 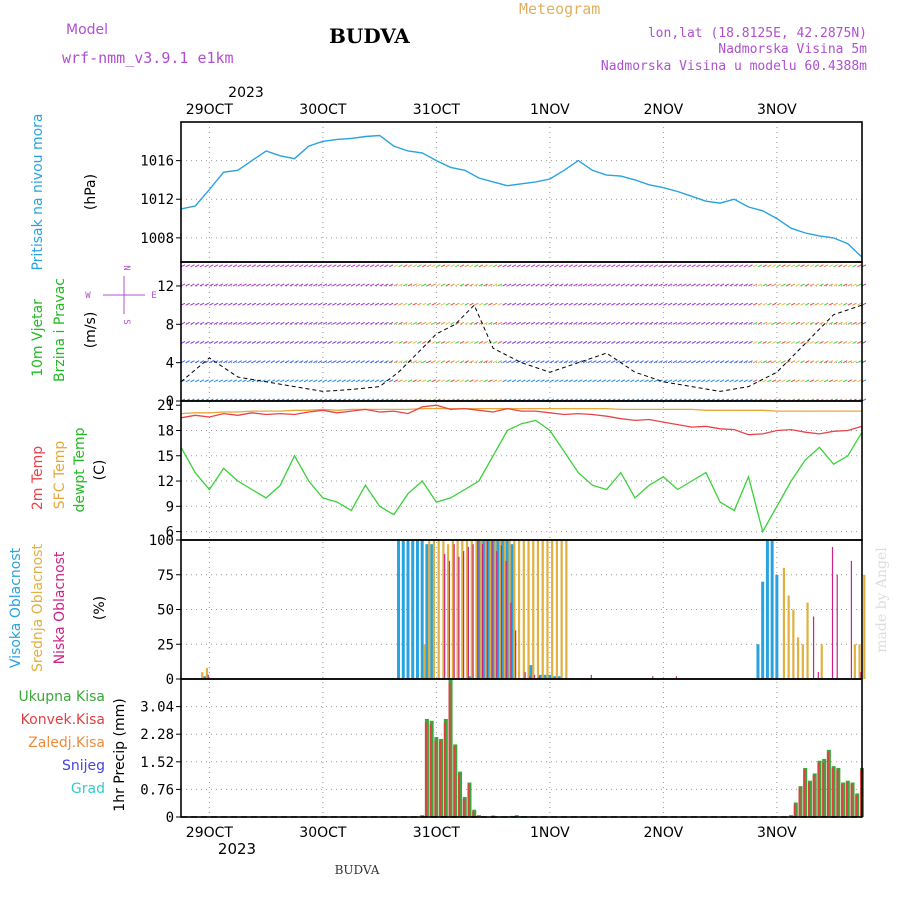 I want to click on precip-tick-label: 0, so click(x=170, y=818).